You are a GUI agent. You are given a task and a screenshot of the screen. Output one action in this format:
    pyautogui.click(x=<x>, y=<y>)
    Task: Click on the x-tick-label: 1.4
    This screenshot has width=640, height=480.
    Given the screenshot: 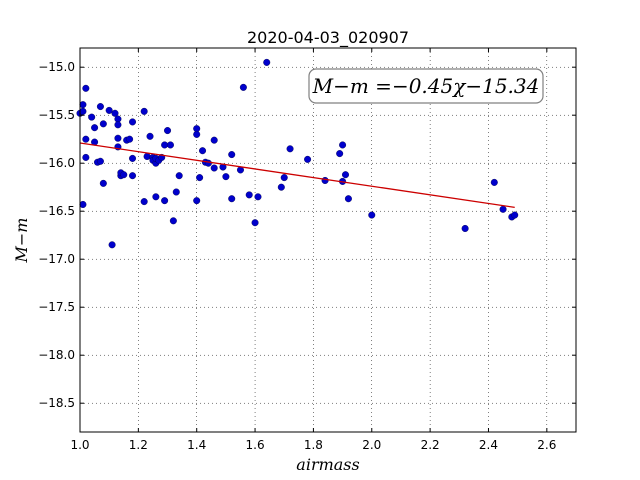 What is the action you would take?
    pyautogui.click(x=196, y=445)
    